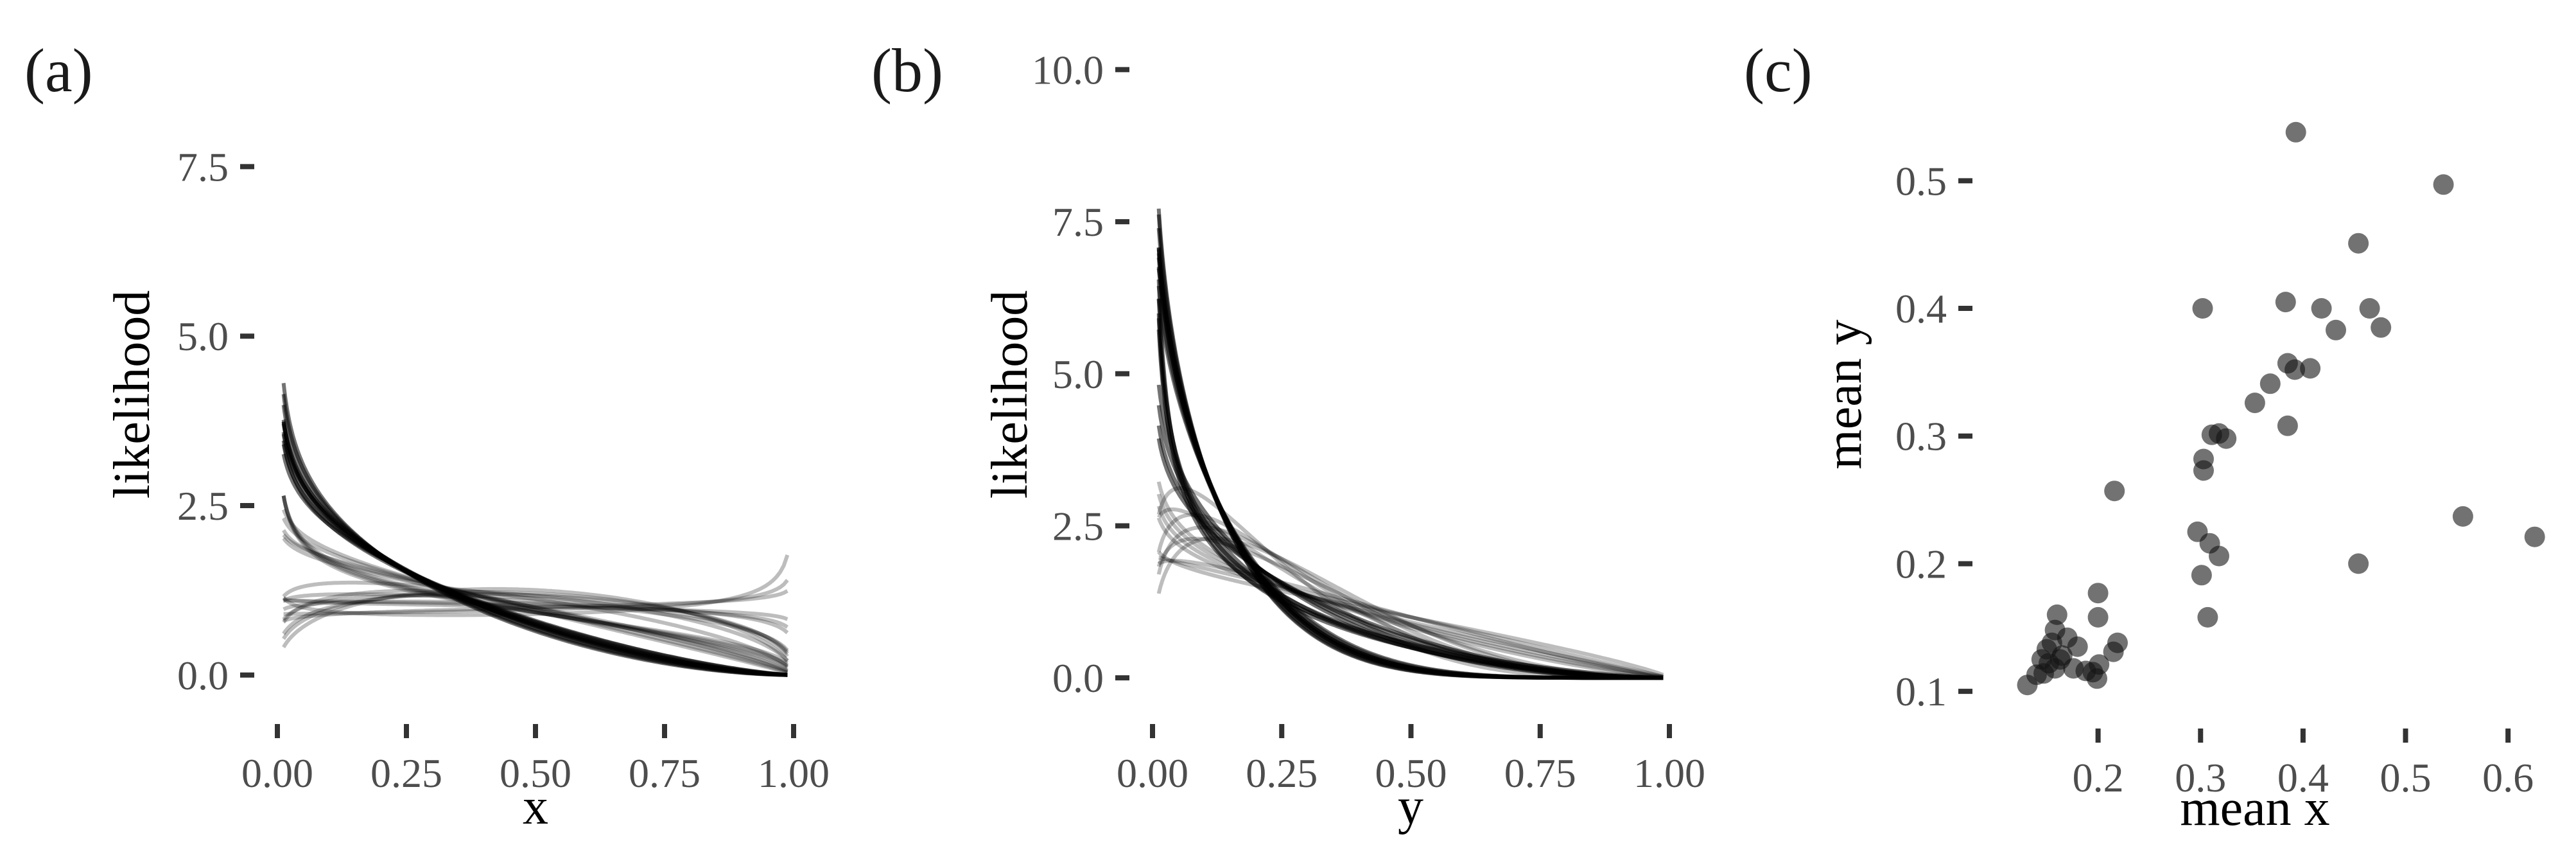 This screenshot has width=2576, height=857. I want to click on x-axis-title: y, so click(1410, 807).